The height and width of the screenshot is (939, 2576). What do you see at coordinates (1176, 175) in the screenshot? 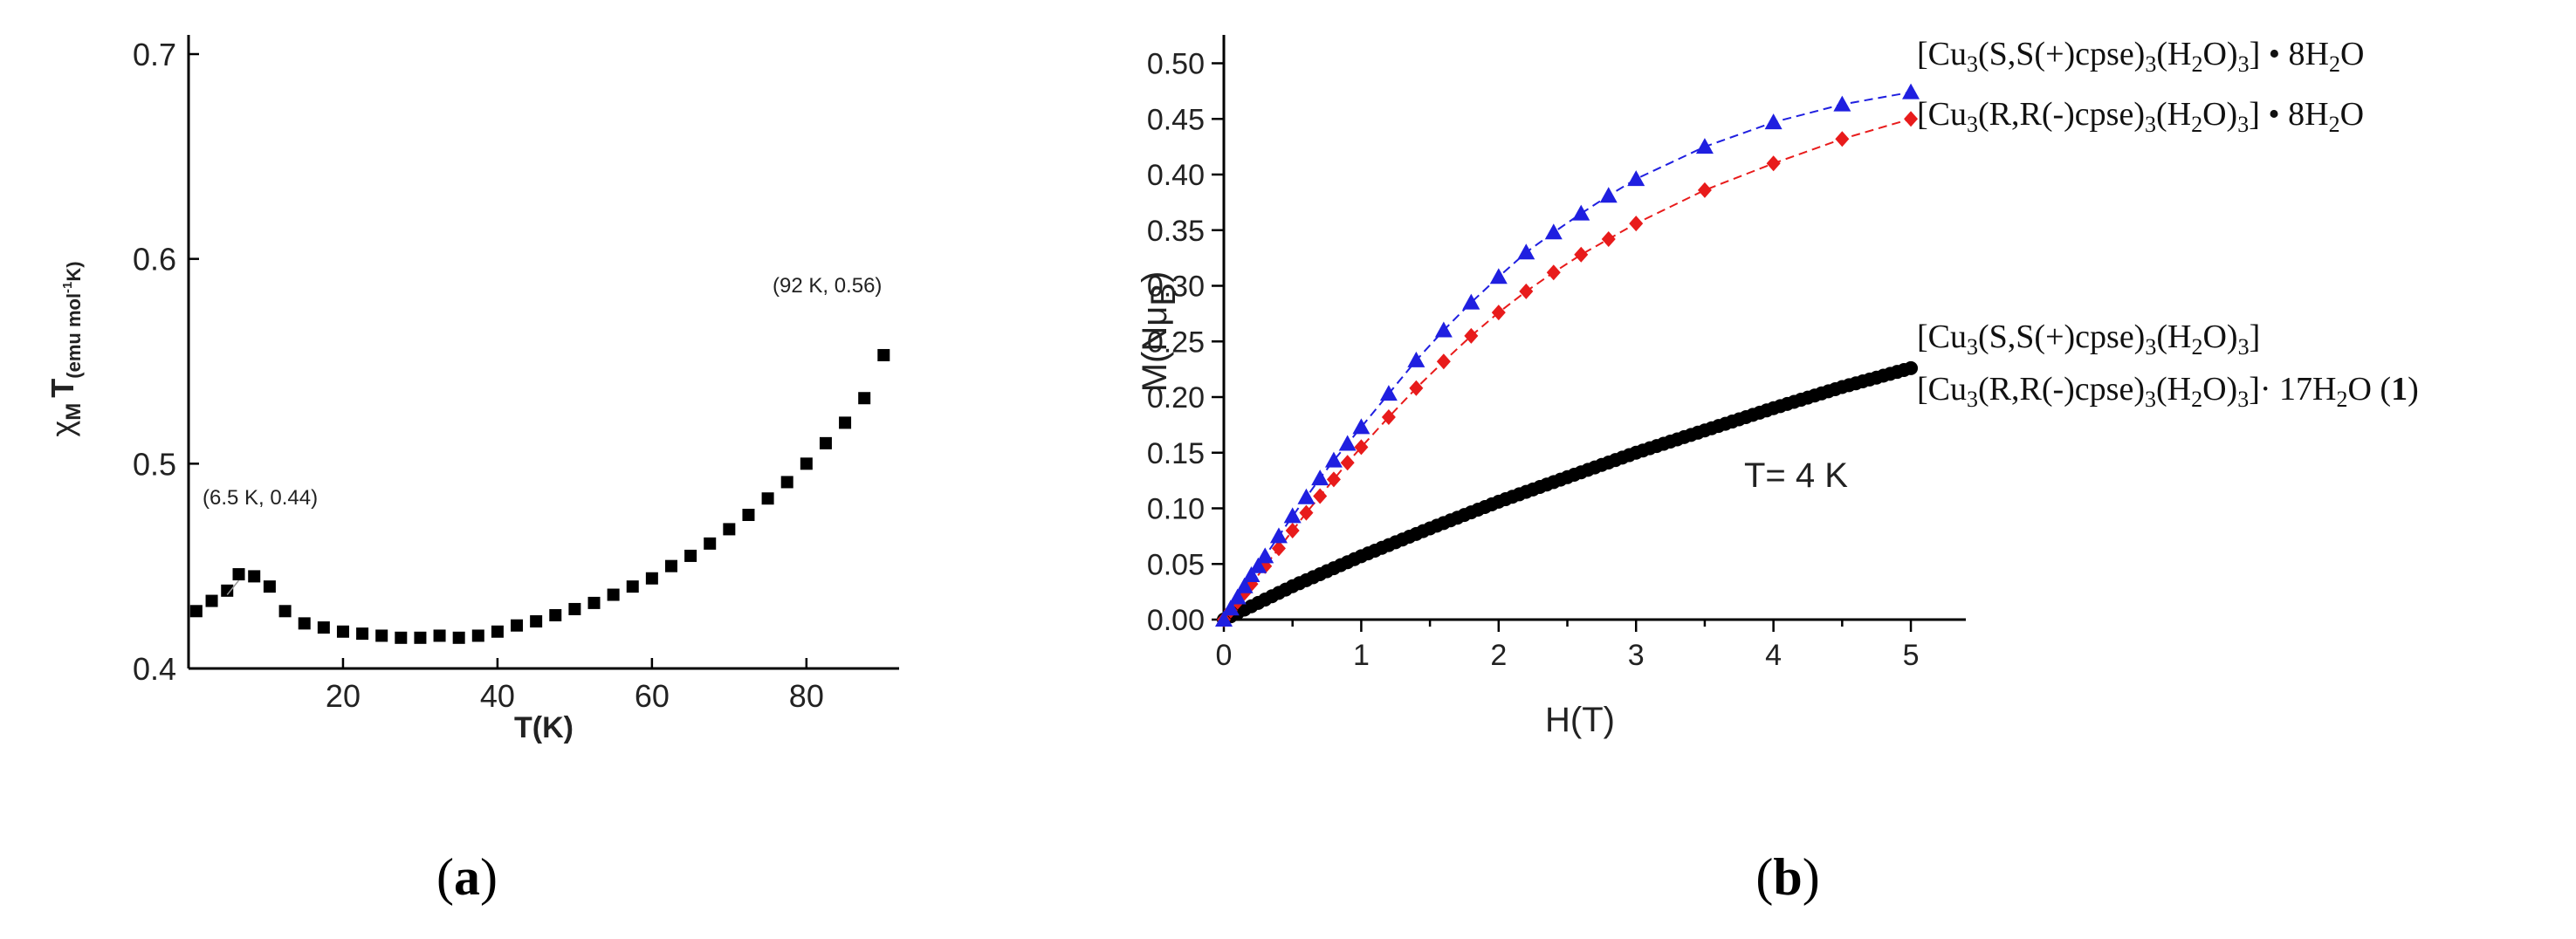
I see `panel-b-y-tick-label: 0.40` at bounding box center [1176, 175].